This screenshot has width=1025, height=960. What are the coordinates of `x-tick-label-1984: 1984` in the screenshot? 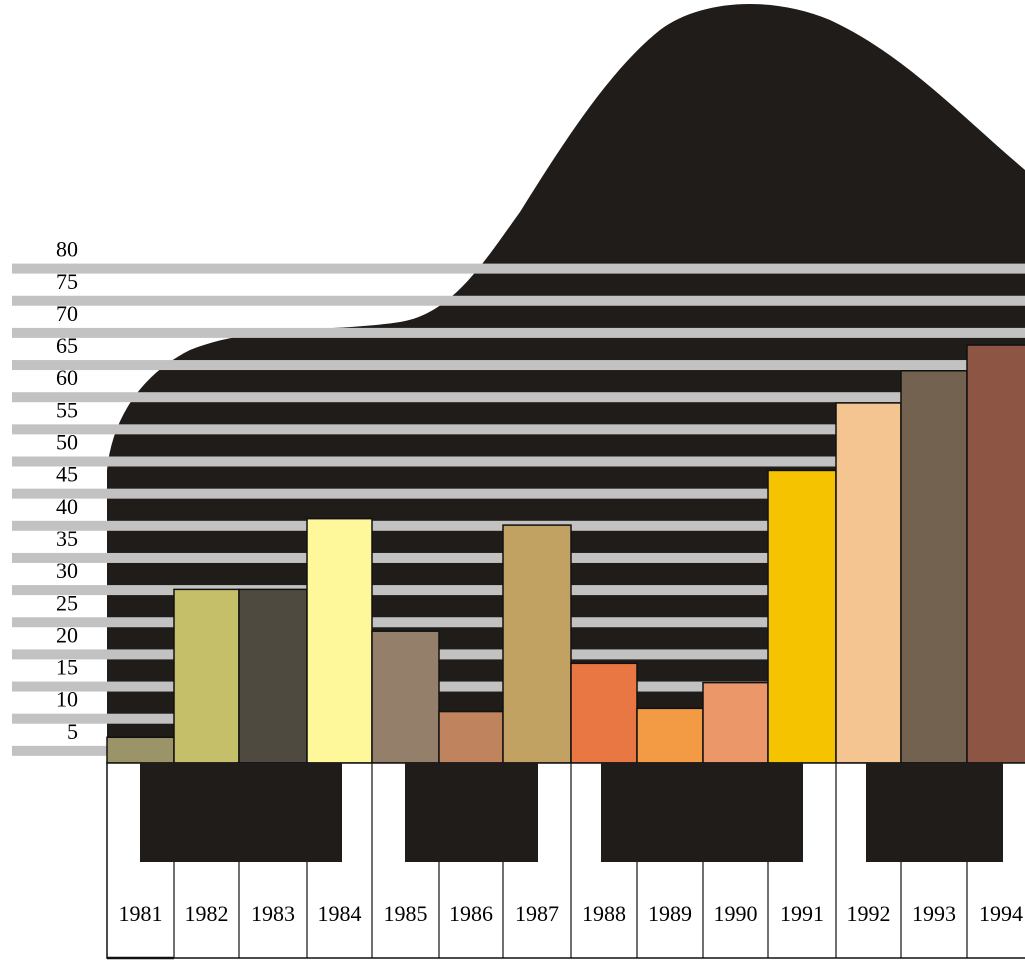 It's located at (340, 913).